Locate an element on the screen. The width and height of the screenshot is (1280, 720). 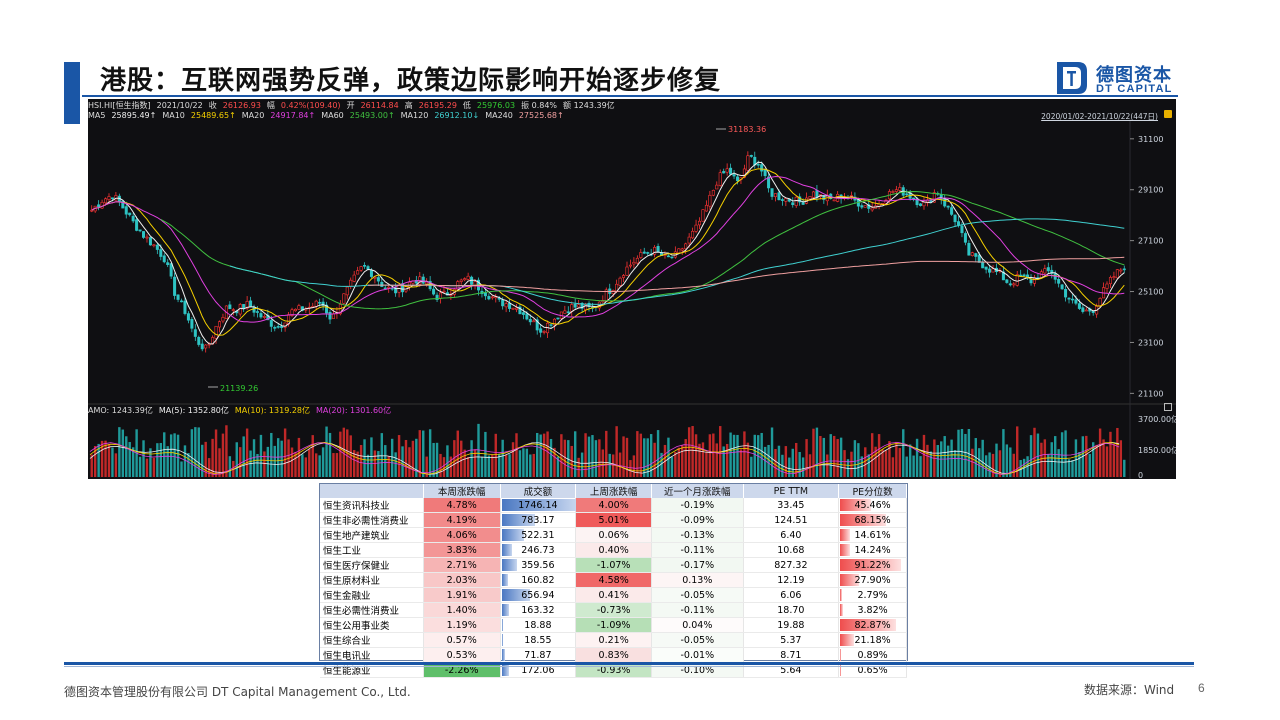
column-header-6: PE分位数 is located at coordinates (872, 491).